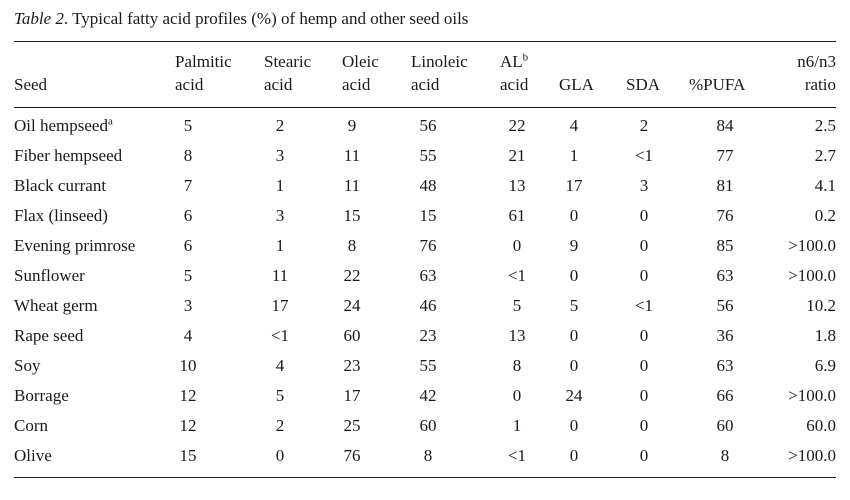 The image size is (850, 500). Describe the element at coordinates (280, 335) in the screenshot. I see `cell-stearic: <1` at that location.